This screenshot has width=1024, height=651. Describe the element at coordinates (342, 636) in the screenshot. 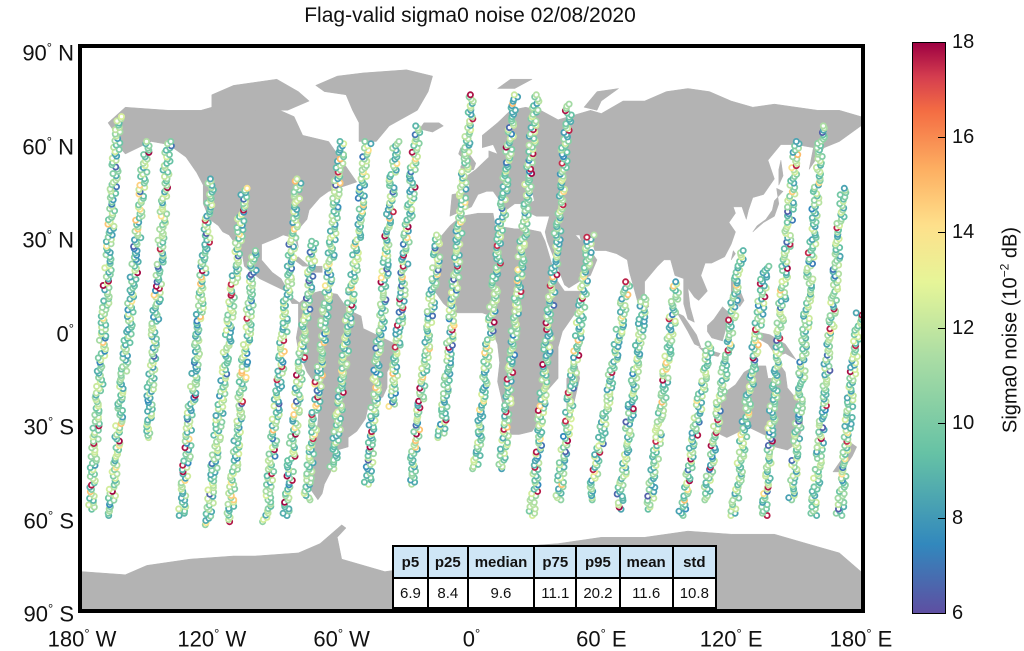

I see `longitude-label: 60° W` at that location.